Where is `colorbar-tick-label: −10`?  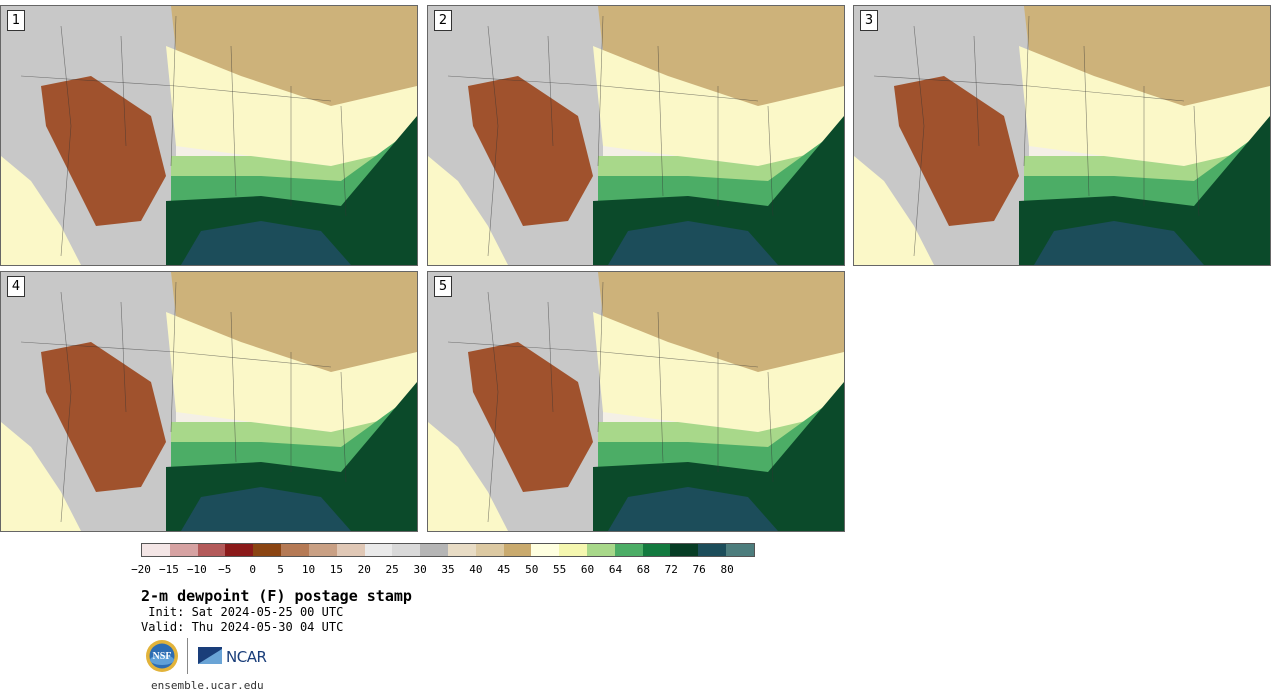 colorbar-tick-label: −10 is located at coordinates (196, 569).